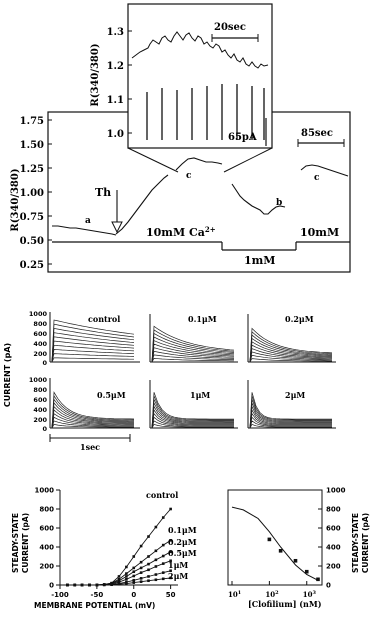 The height and width of the screenshot is (622, 381). Describe the element at coordinates (333, 548) in the screenshot. I see `y-tick-label: 400` at that location.